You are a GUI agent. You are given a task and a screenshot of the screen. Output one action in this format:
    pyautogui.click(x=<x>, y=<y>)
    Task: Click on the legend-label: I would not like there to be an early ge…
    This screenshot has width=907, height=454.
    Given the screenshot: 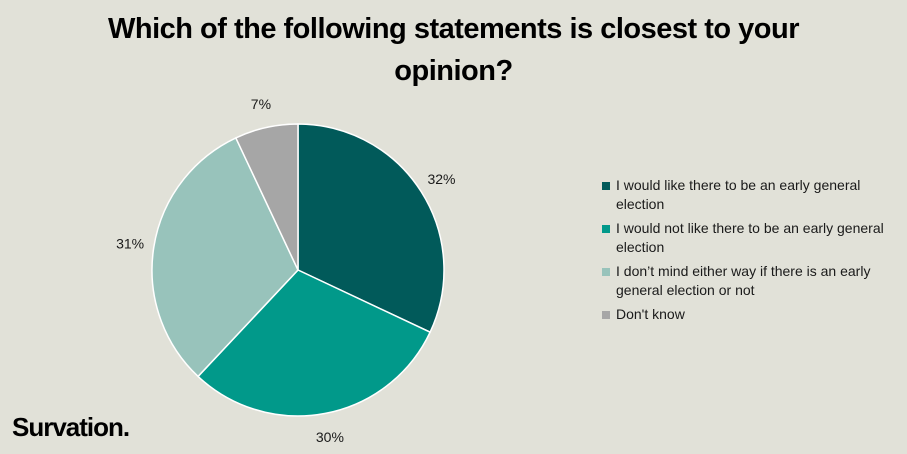 What is the action you would take?
    pyautogui.click(x=750, y=237)
    